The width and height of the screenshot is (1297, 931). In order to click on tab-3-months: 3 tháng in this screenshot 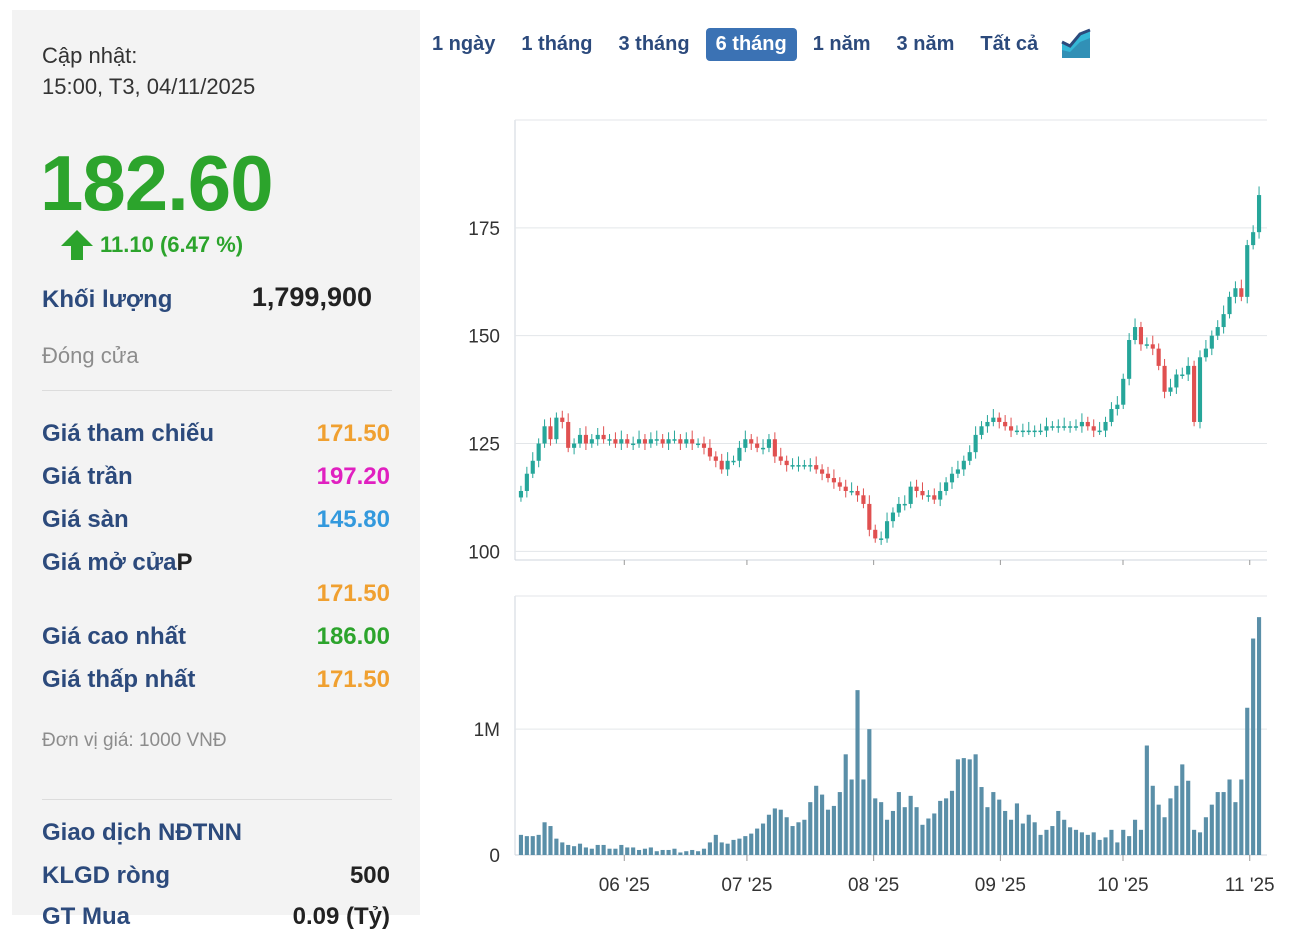, I will do `click(654, 43)`.